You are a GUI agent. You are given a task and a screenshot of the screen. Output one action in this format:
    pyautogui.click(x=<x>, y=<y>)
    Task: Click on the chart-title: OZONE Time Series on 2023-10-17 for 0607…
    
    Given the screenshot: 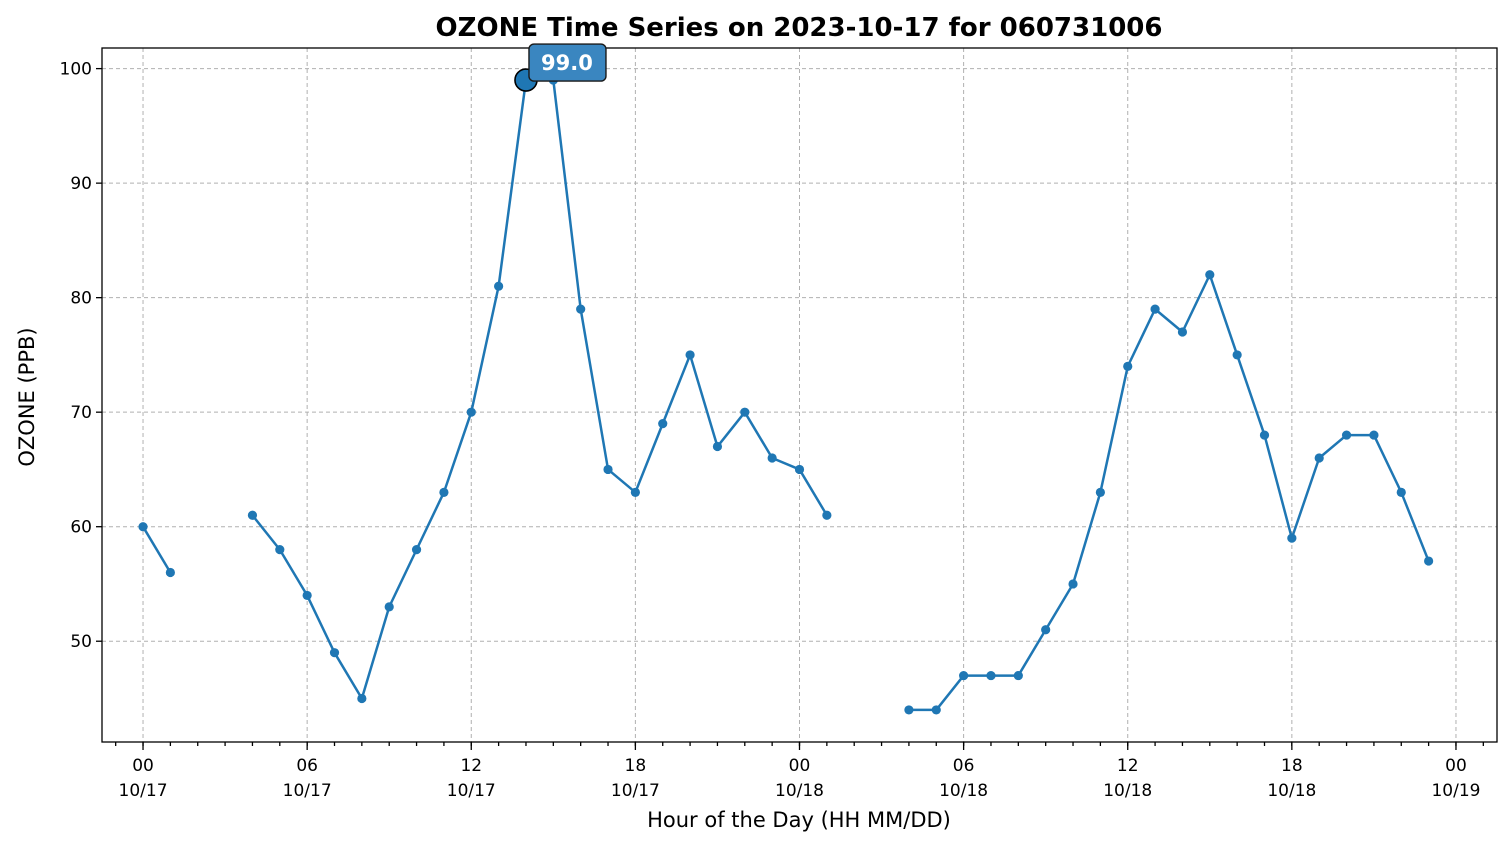 What is the action you would take?
    pyautogui.click(x=799, y=28)
    